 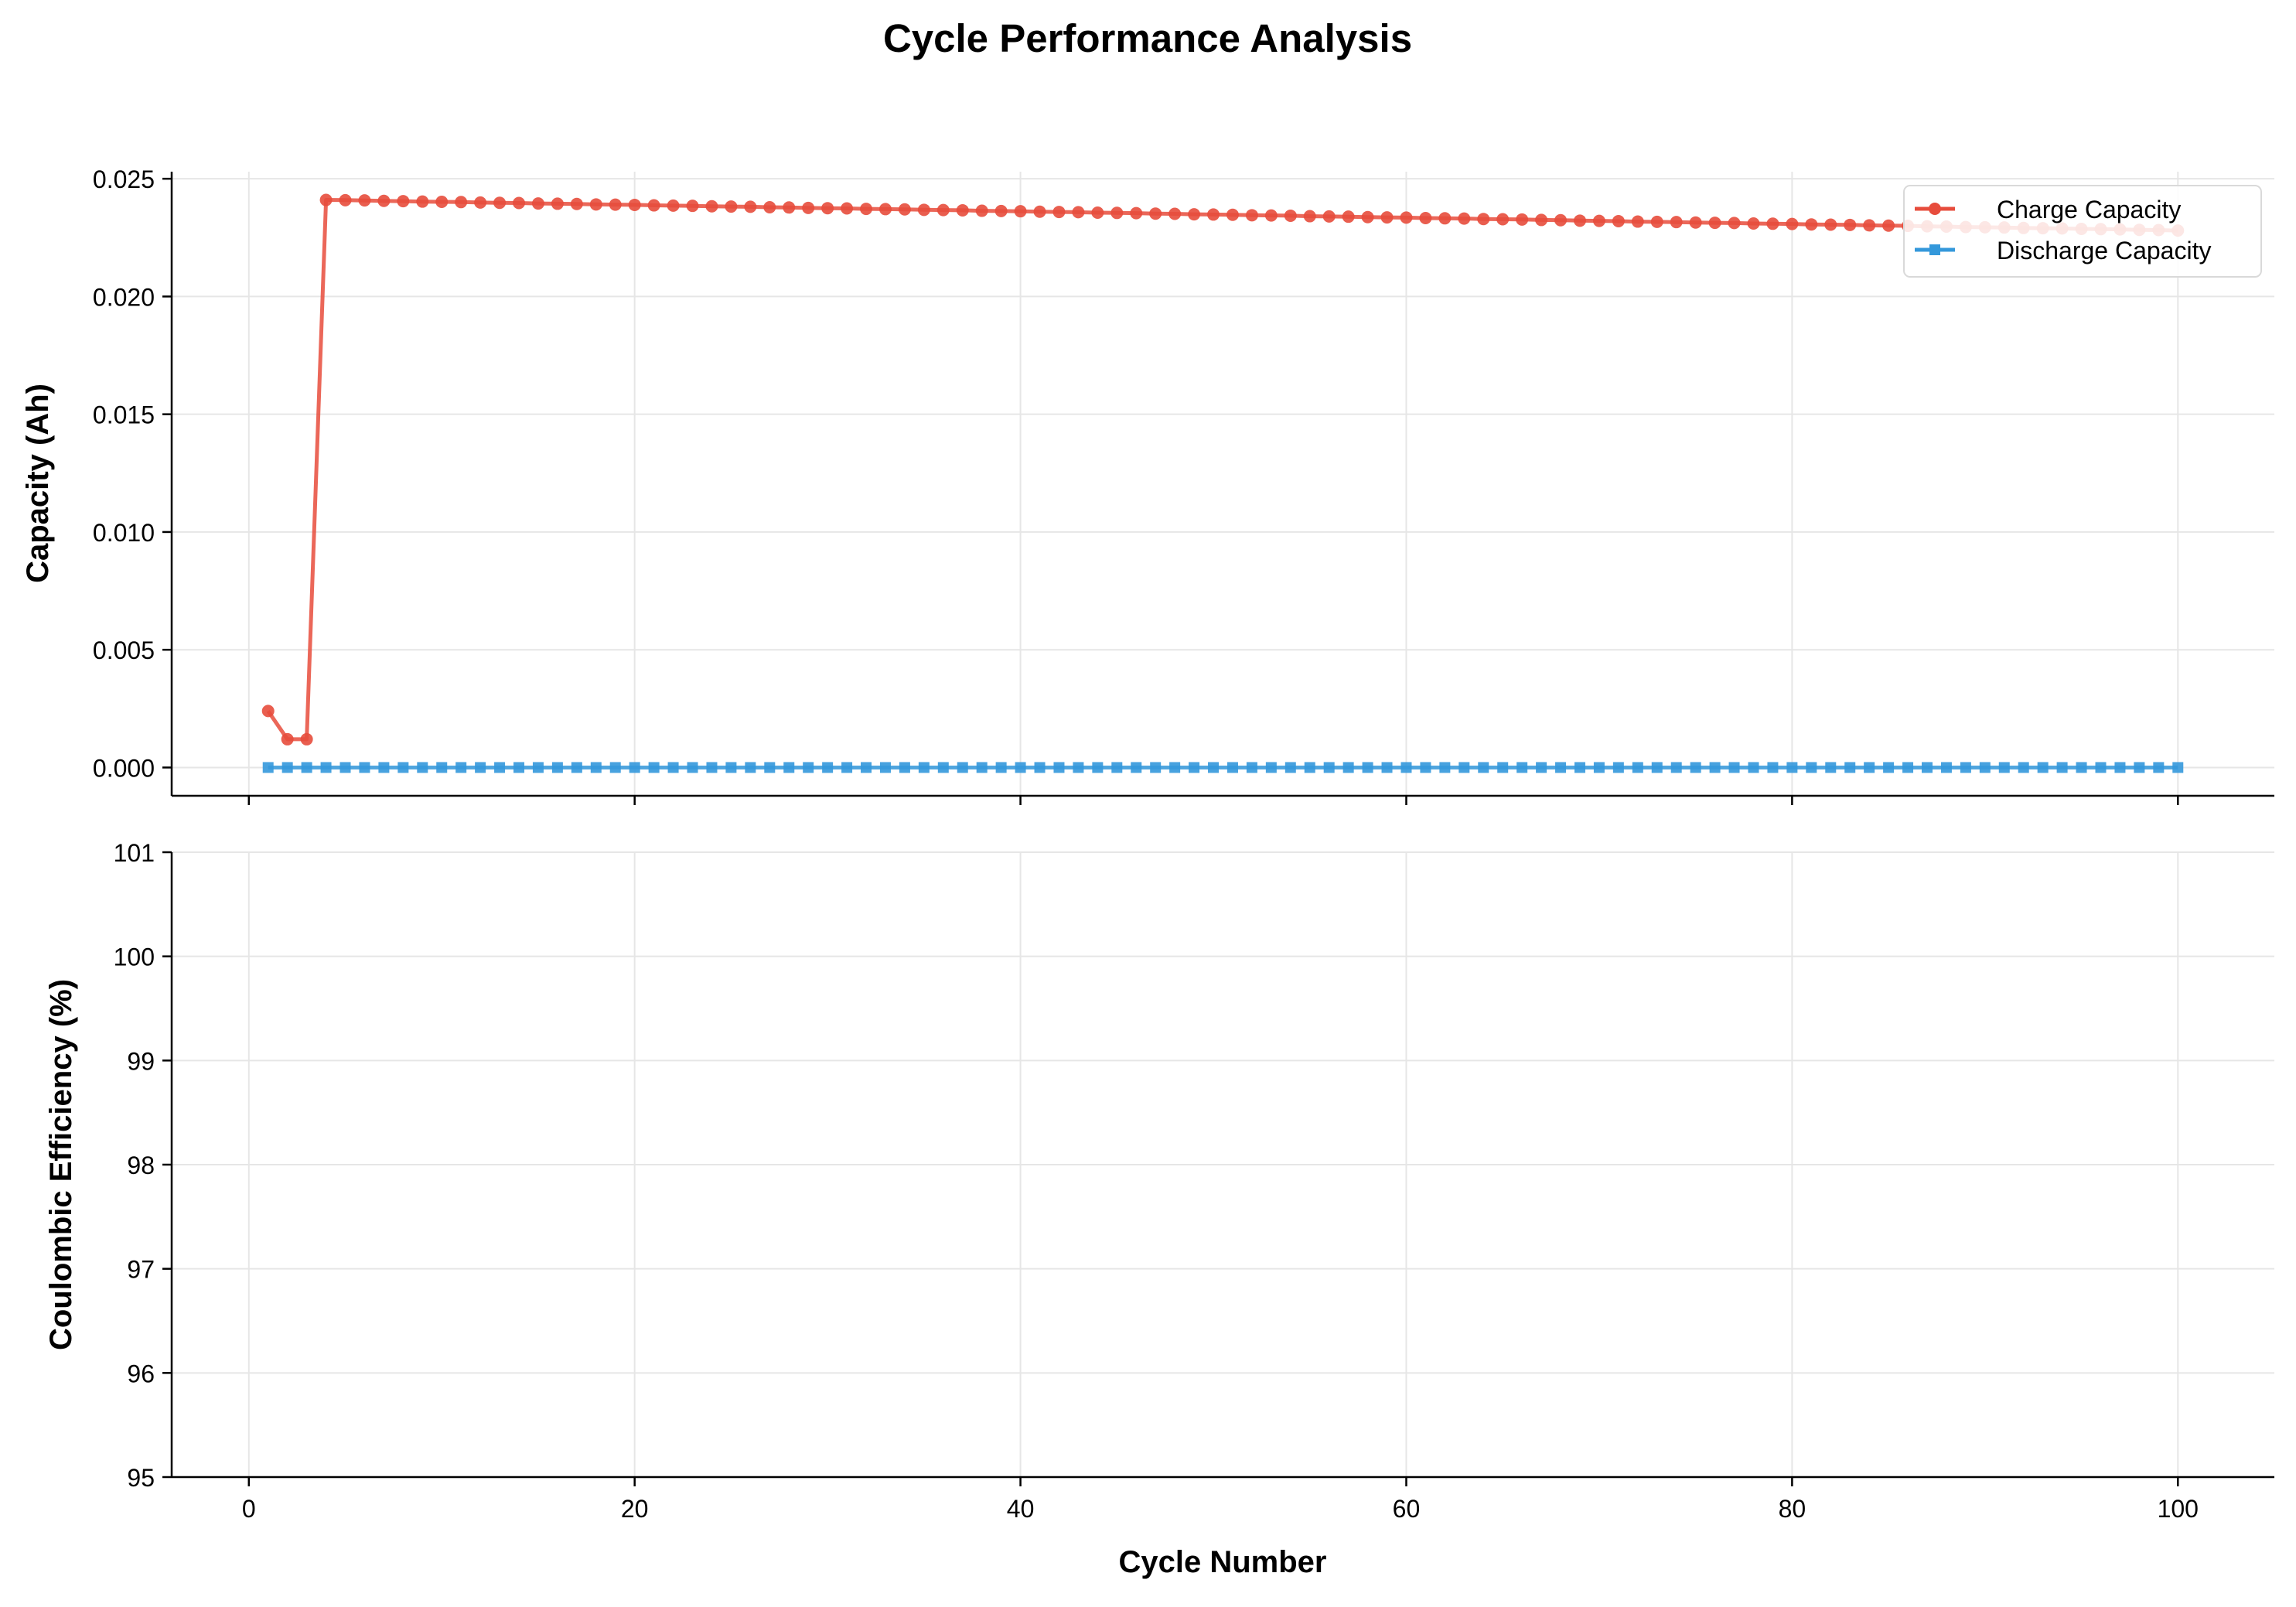 What do you see at coordinates (141, 1061) in the screenshot?
I see `efficiency-y-tick-label: 99` at bounding box center [141, 1061].